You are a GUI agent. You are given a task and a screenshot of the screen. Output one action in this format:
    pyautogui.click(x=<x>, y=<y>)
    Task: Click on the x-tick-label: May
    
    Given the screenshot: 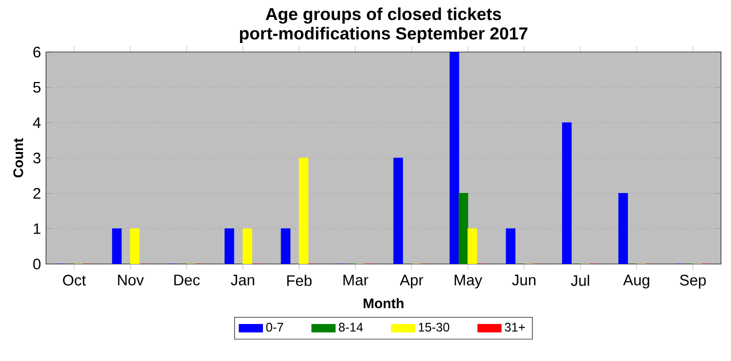 What is the action you would take?
    pyautogui.click(x=468, y=281)
    